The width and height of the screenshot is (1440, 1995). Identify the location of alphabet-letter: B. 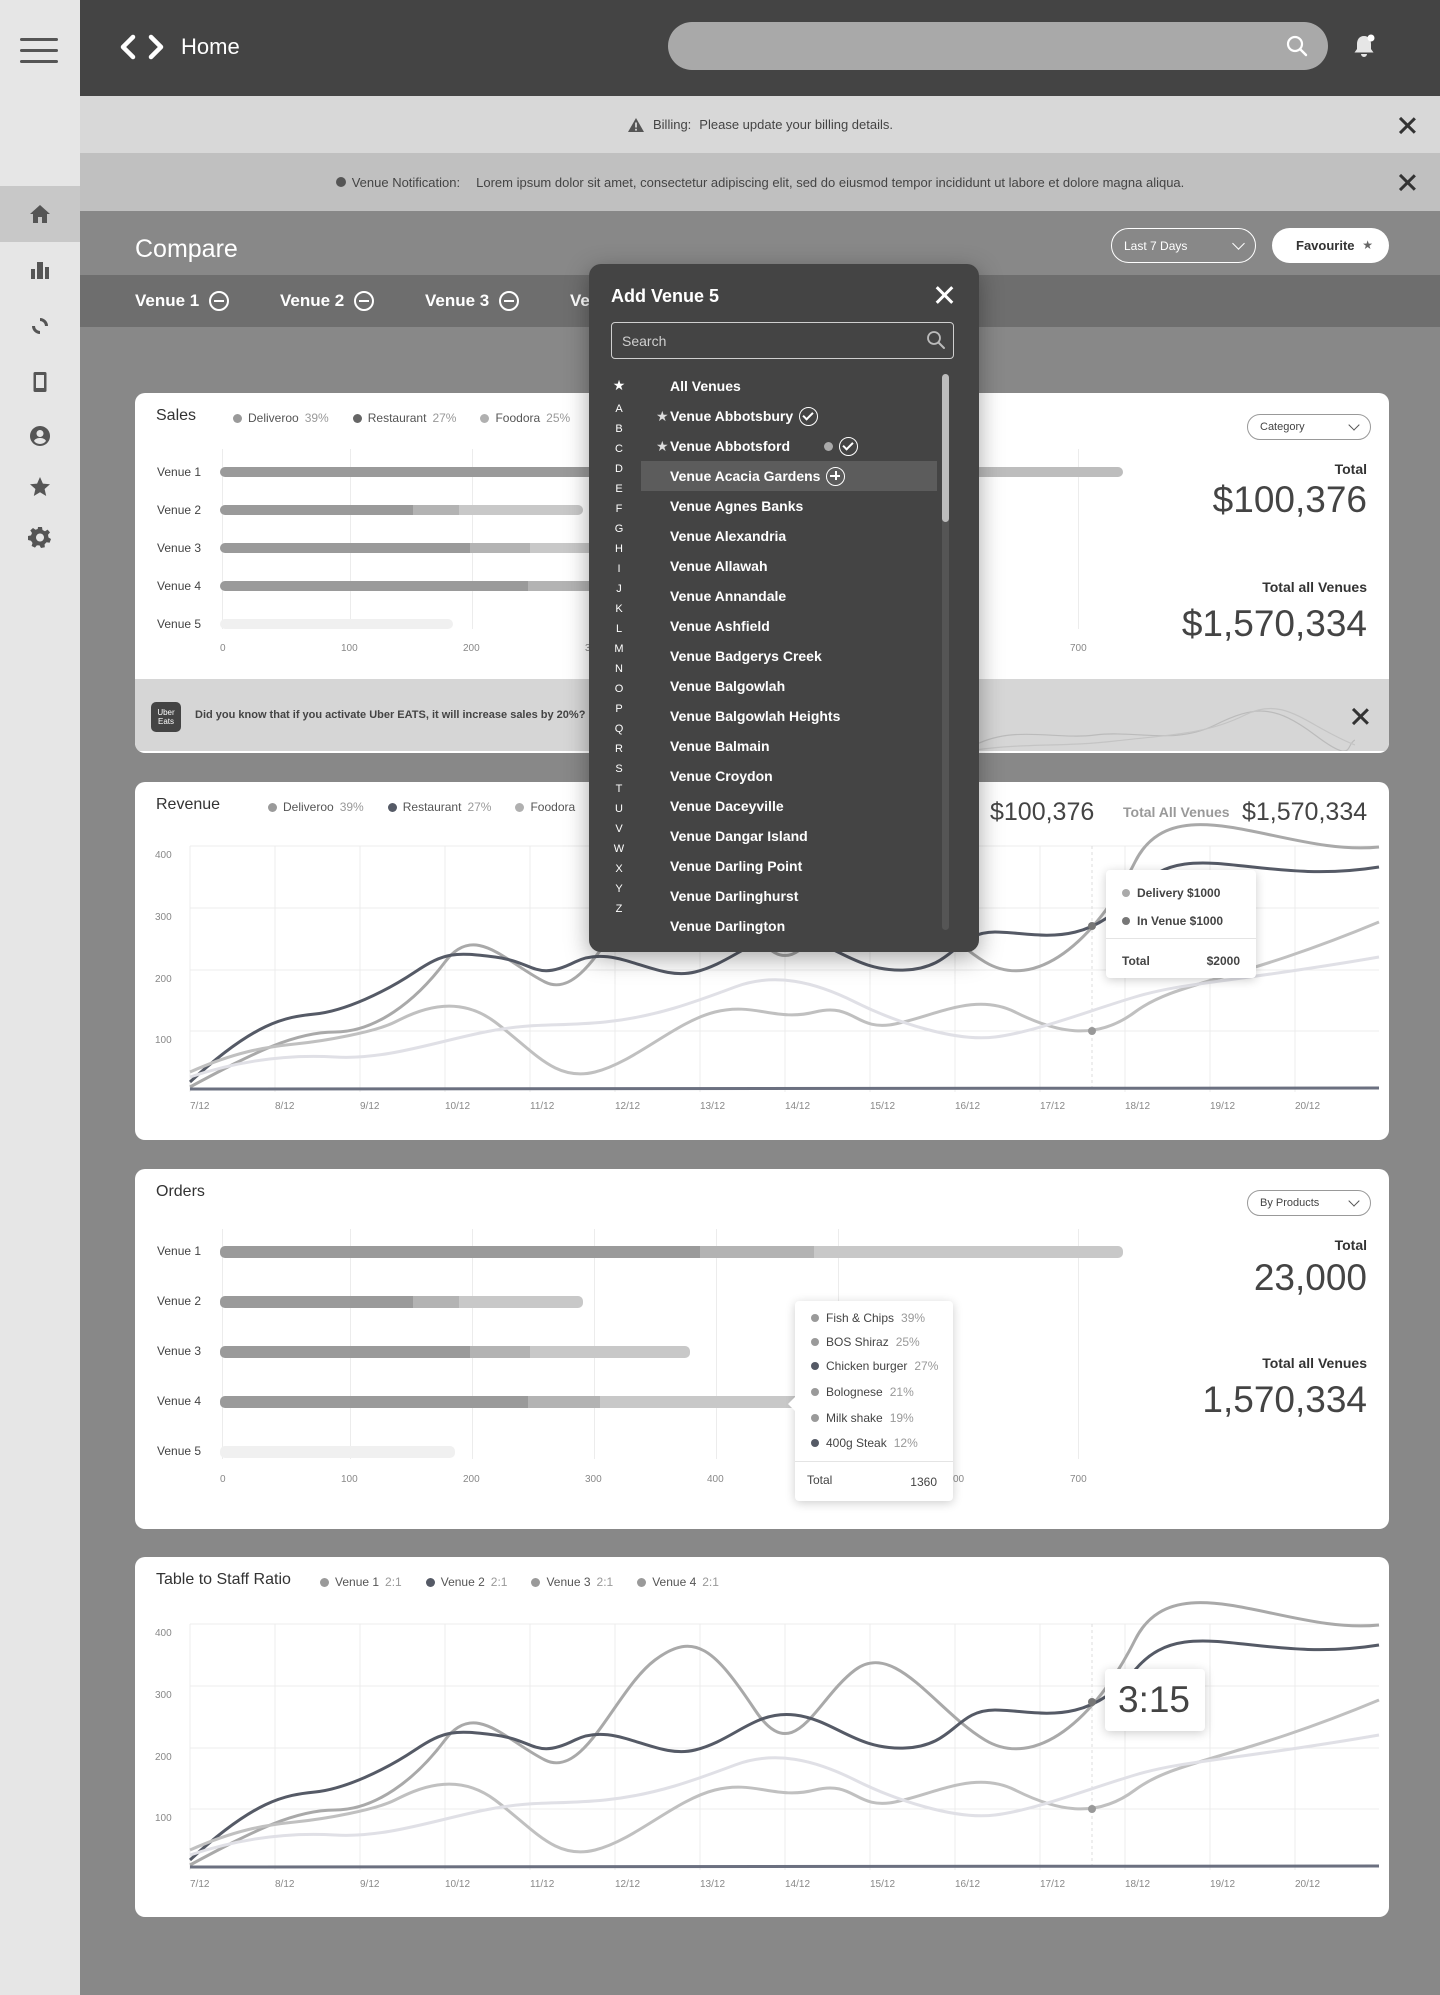
(619, 429).